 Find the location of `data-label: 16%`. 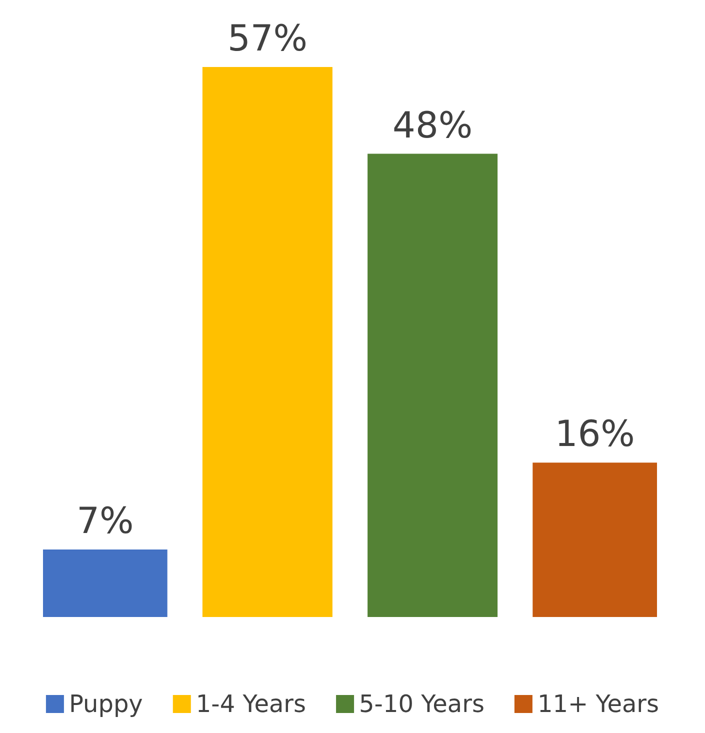

data-label: 16% is located at coordinates (594, 435).